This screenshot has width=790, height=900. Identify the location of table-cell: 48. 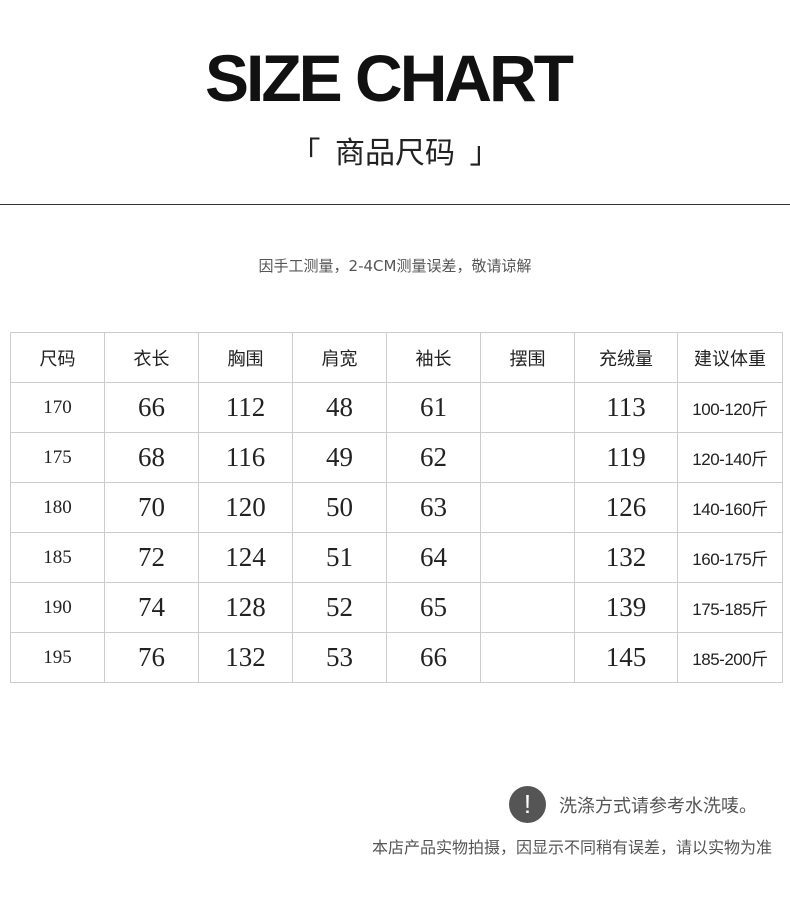
(339, 407).